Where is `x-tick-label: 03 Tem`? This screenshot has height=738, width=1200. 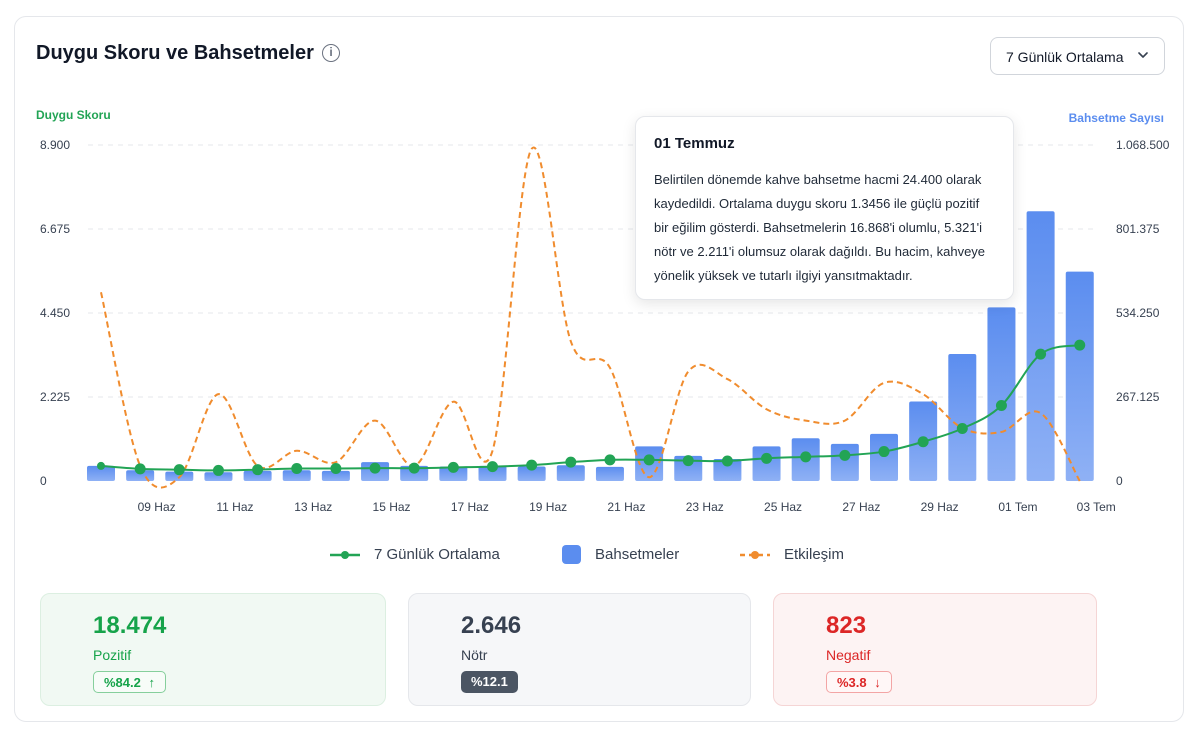 x-tick-label: 03 Tem is located at coordinates (1096, 507).